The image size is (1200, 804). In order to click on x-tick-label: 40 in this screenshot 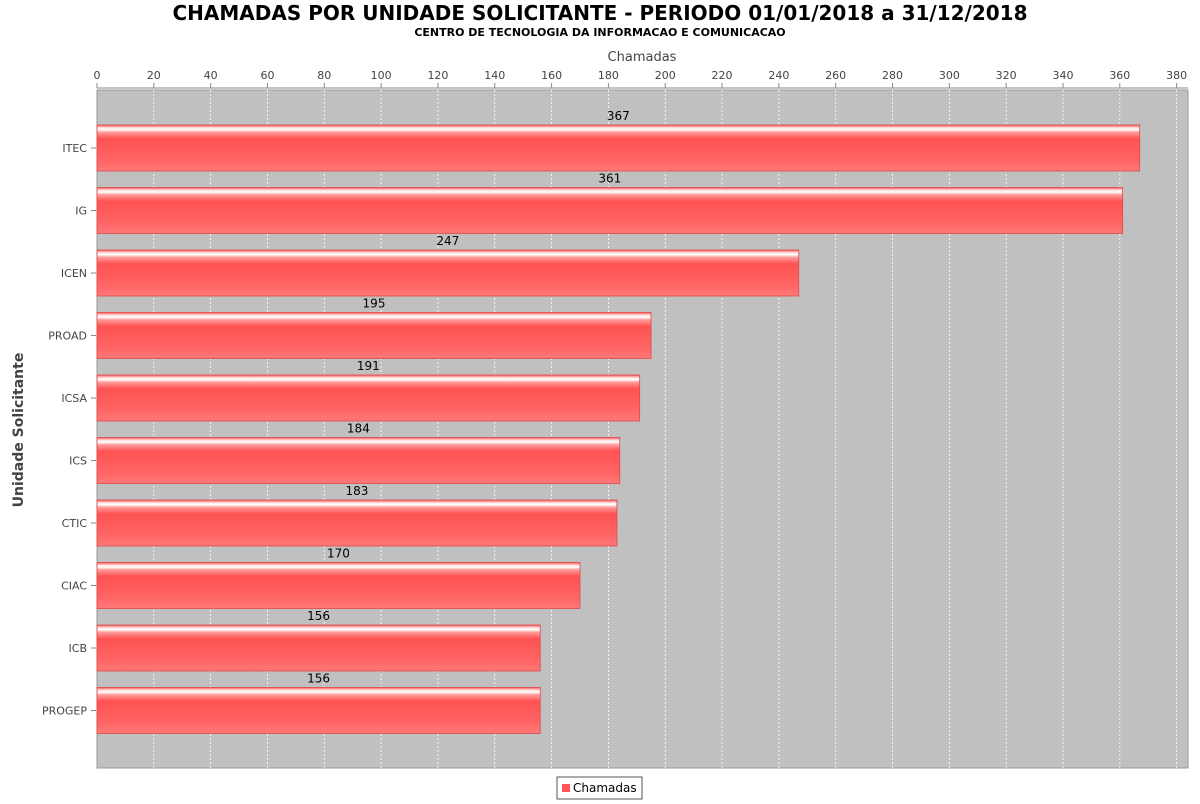, I will do `click(211, 75)`.